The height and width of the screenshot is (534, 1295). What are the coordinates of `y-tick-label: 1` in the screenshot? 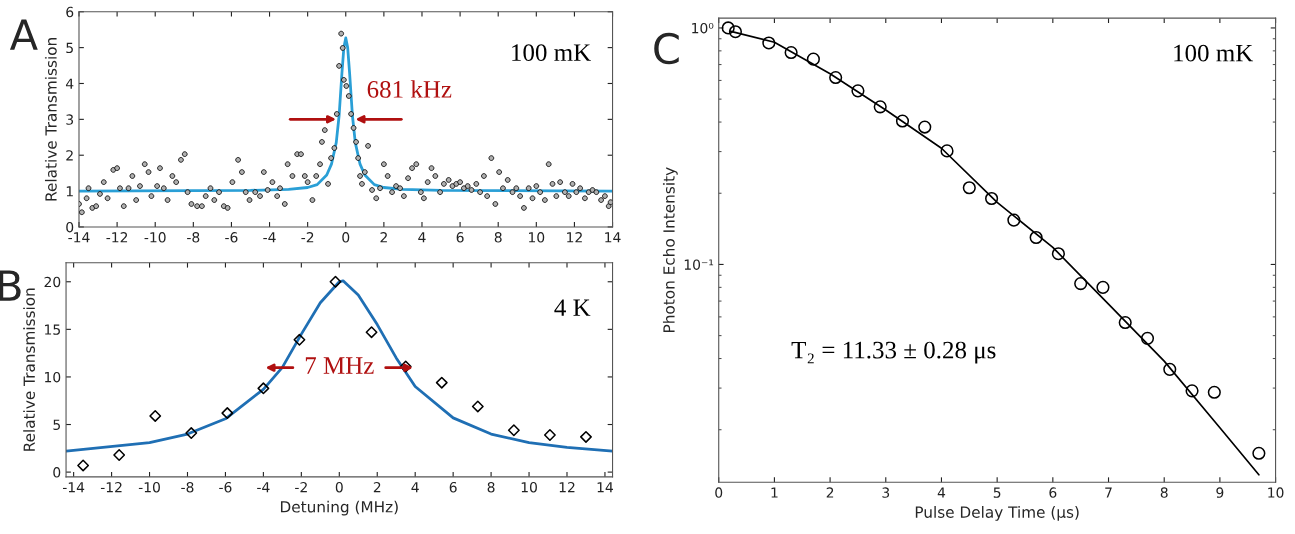 It's located at (69, 191).